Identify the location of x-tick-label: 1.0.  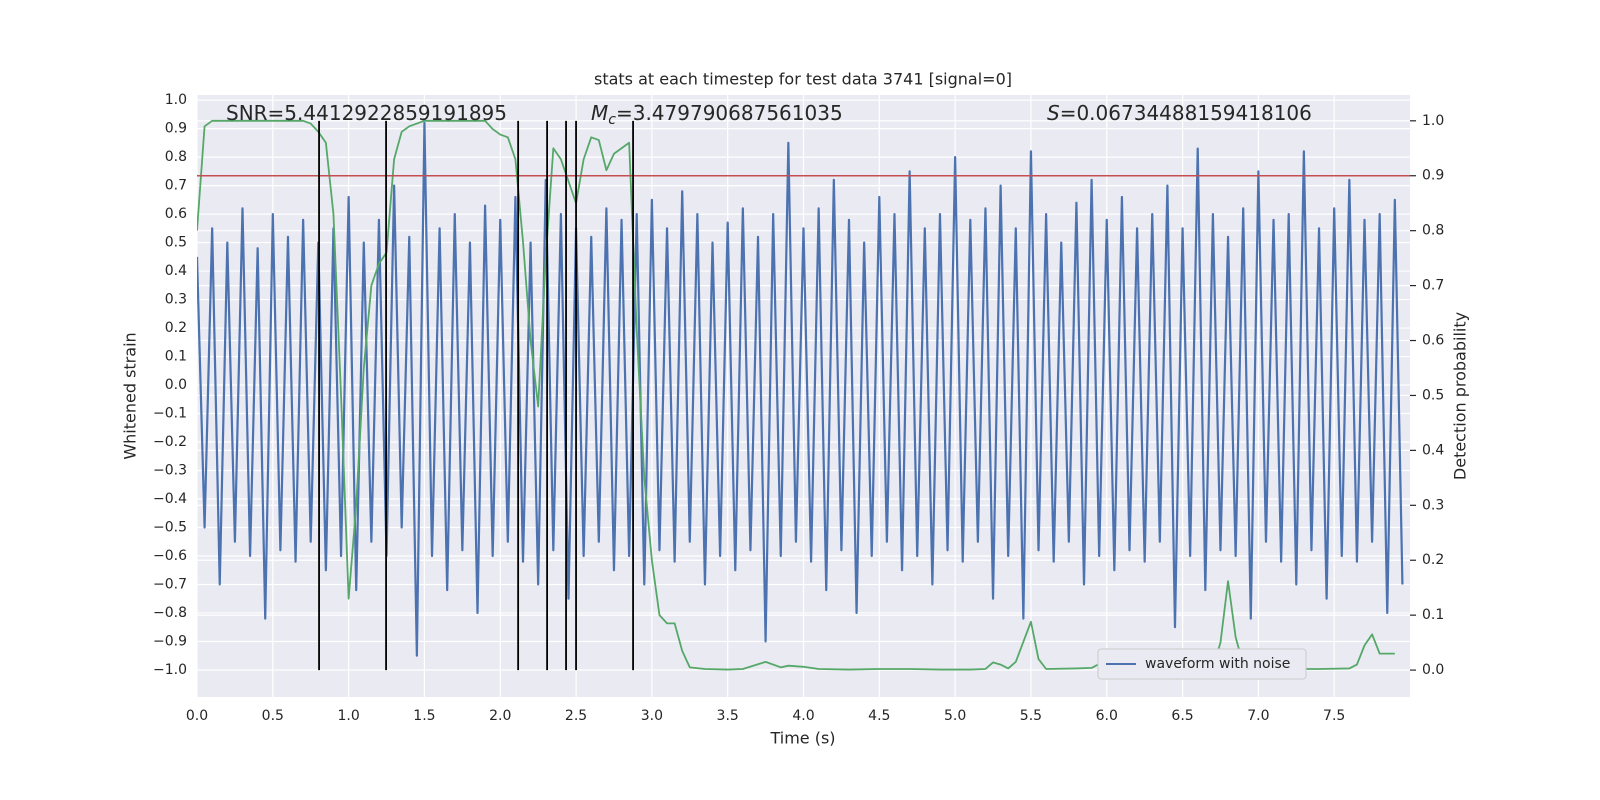
(348, 716).